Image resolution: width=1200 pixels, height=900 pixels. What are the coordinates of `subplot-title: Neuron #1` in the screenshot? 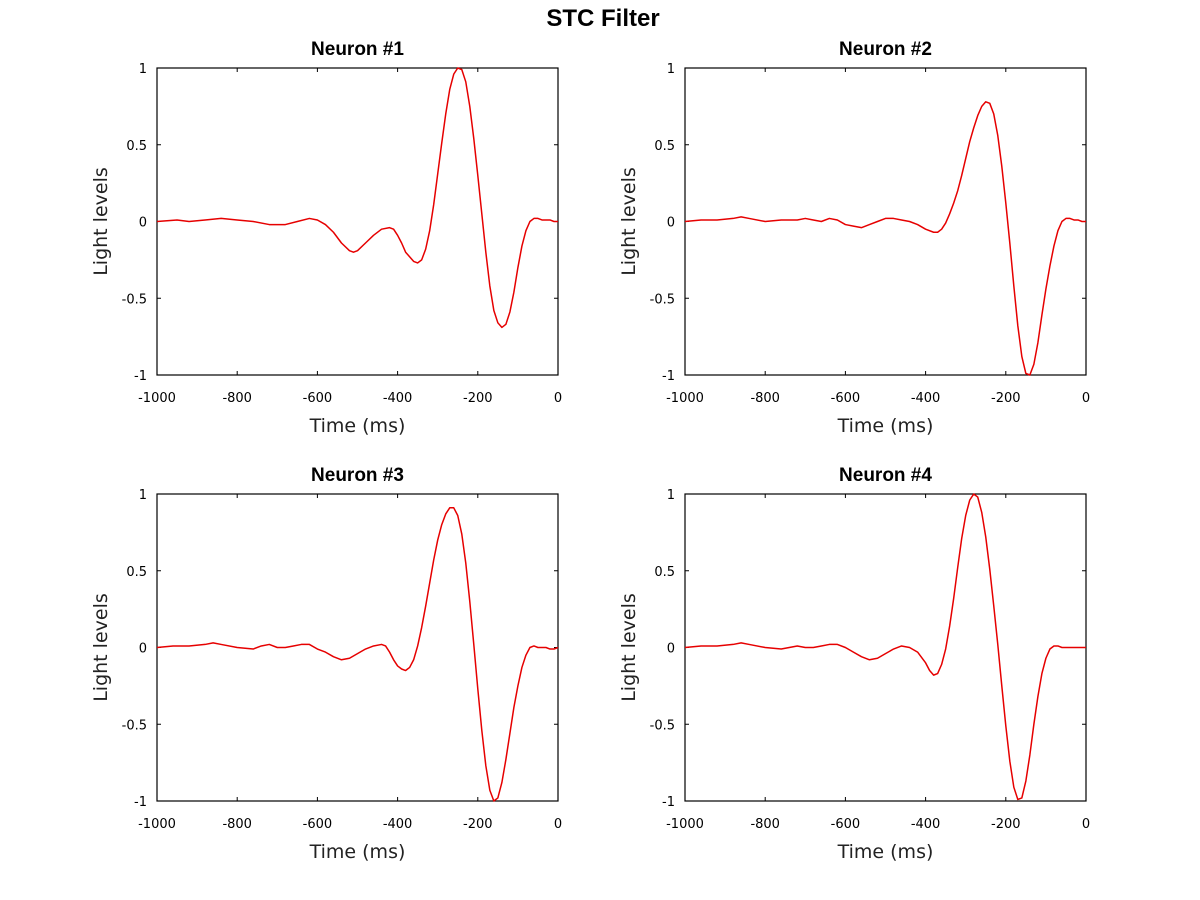 It's located at (357, 49).